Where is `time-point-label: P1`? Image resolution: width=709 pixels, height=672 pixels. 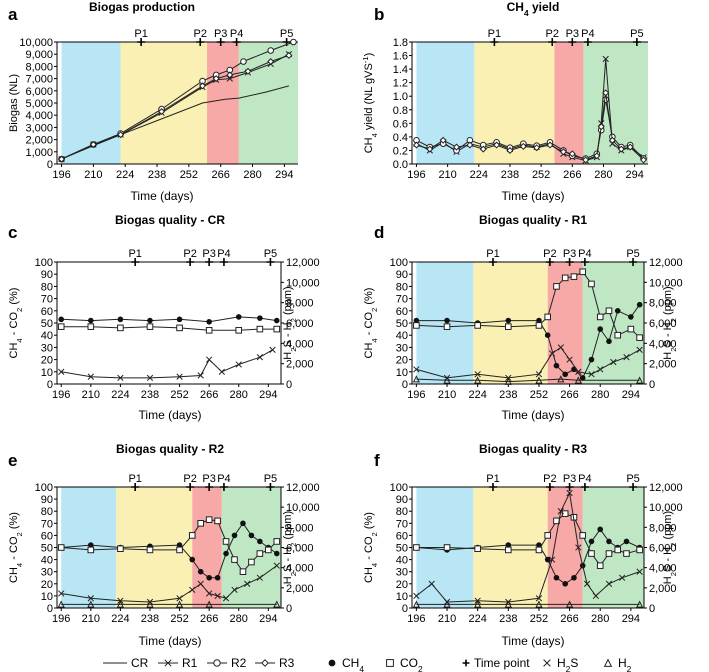
time-point-label: P1 is located at coordinates (134, 254).